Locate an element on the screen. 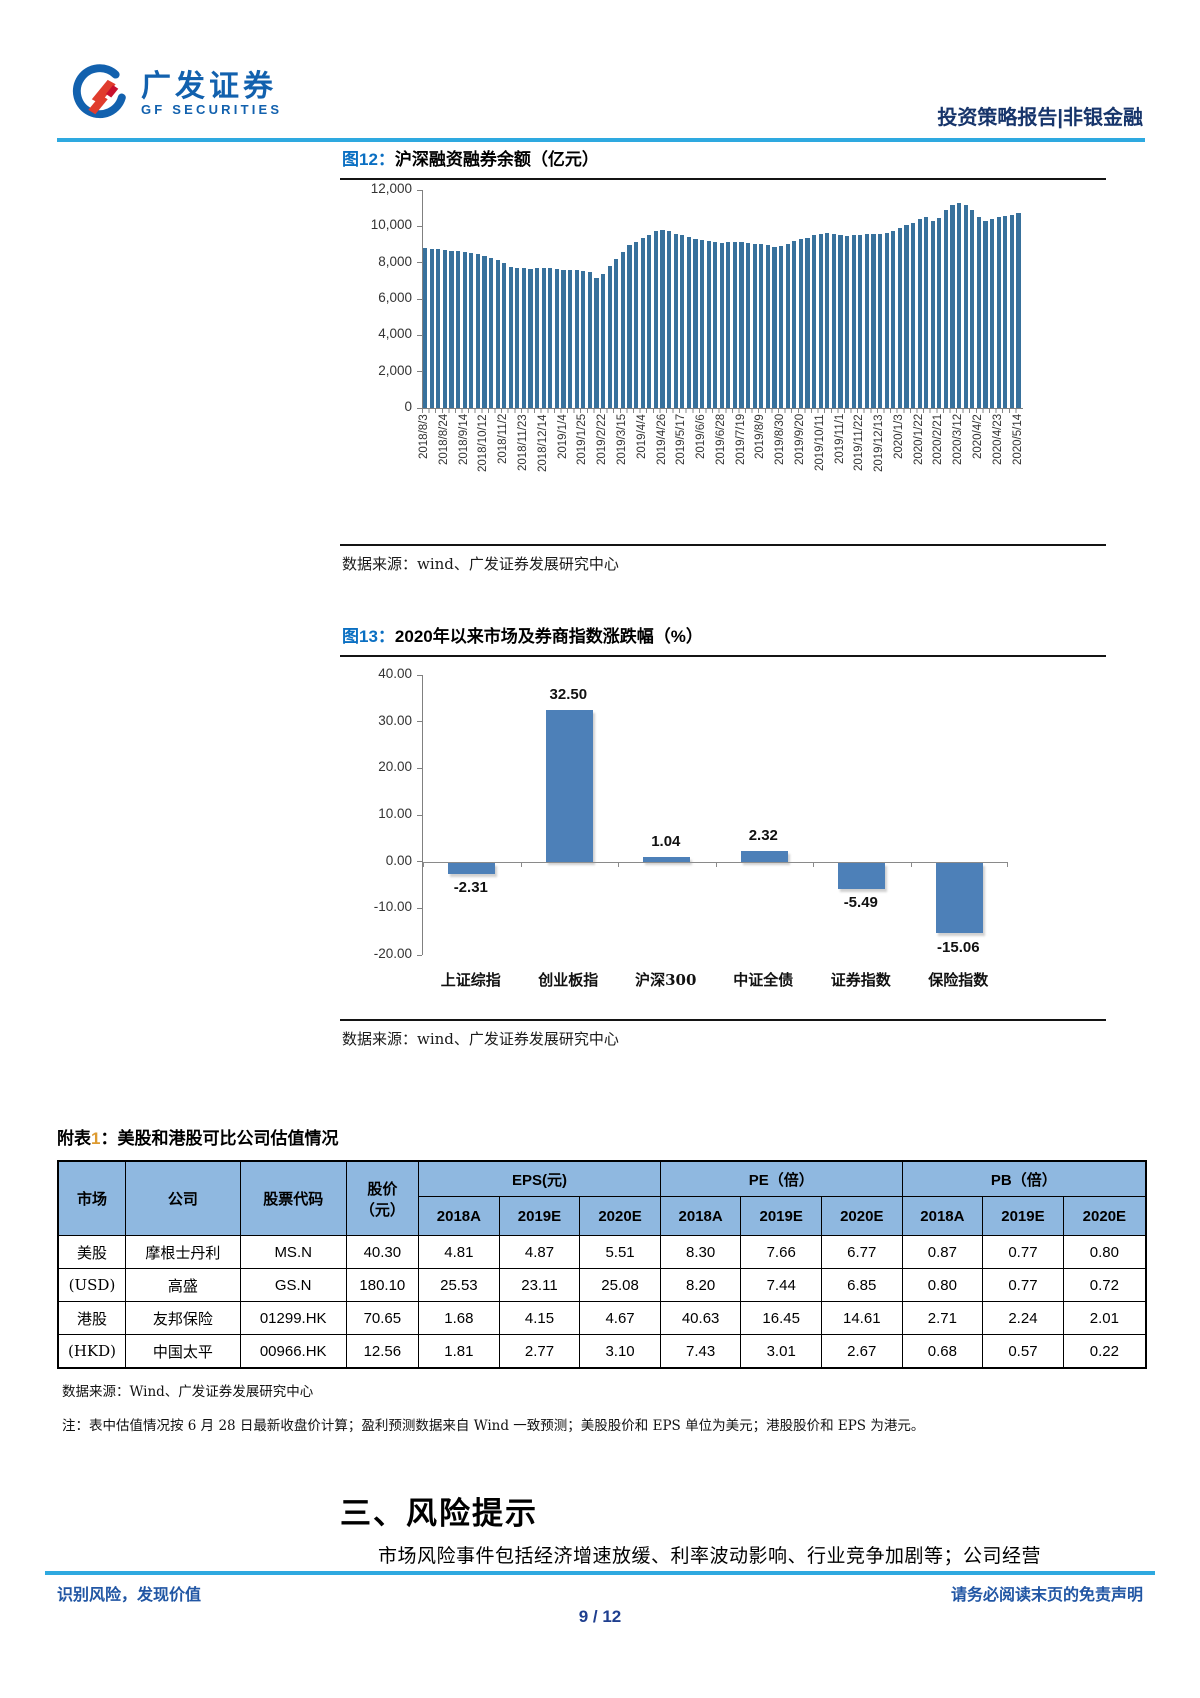  value-cell: 6.85 is located at coordinates (861, 1285).